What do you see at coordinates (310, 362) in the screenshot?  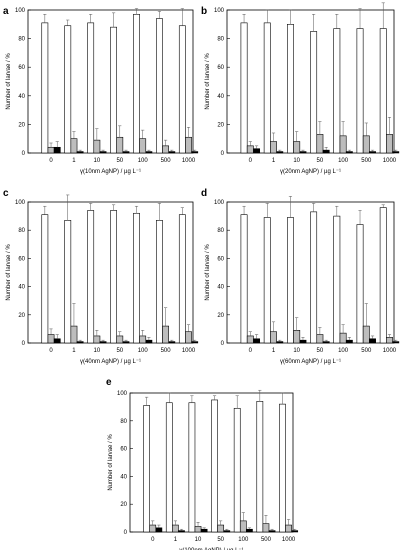 I see `x-axis-label: γ(60nm AgNP) / µg L⁻¹` at bounding box center [310, 362].